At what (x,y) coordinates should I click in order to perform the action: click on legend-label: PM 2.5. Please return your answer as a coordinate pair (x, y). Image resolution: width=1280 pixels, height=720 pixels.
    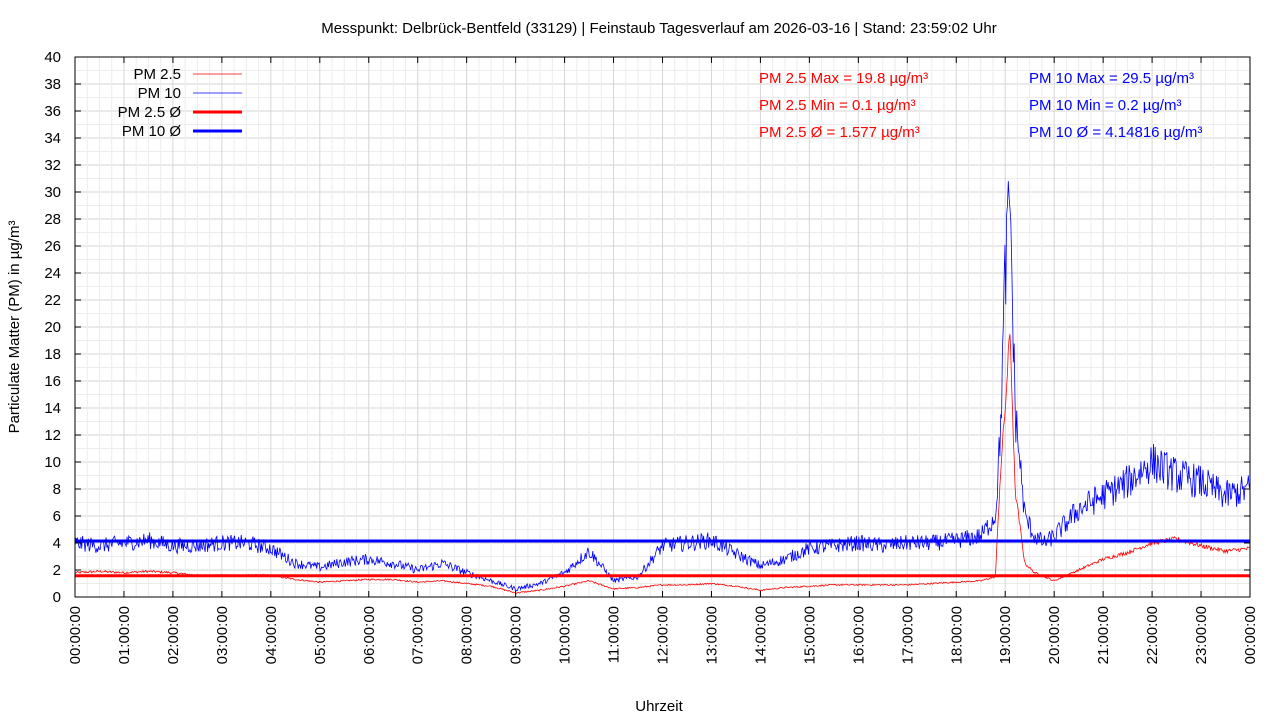
    Looking at the image, I should click on (157, 74).